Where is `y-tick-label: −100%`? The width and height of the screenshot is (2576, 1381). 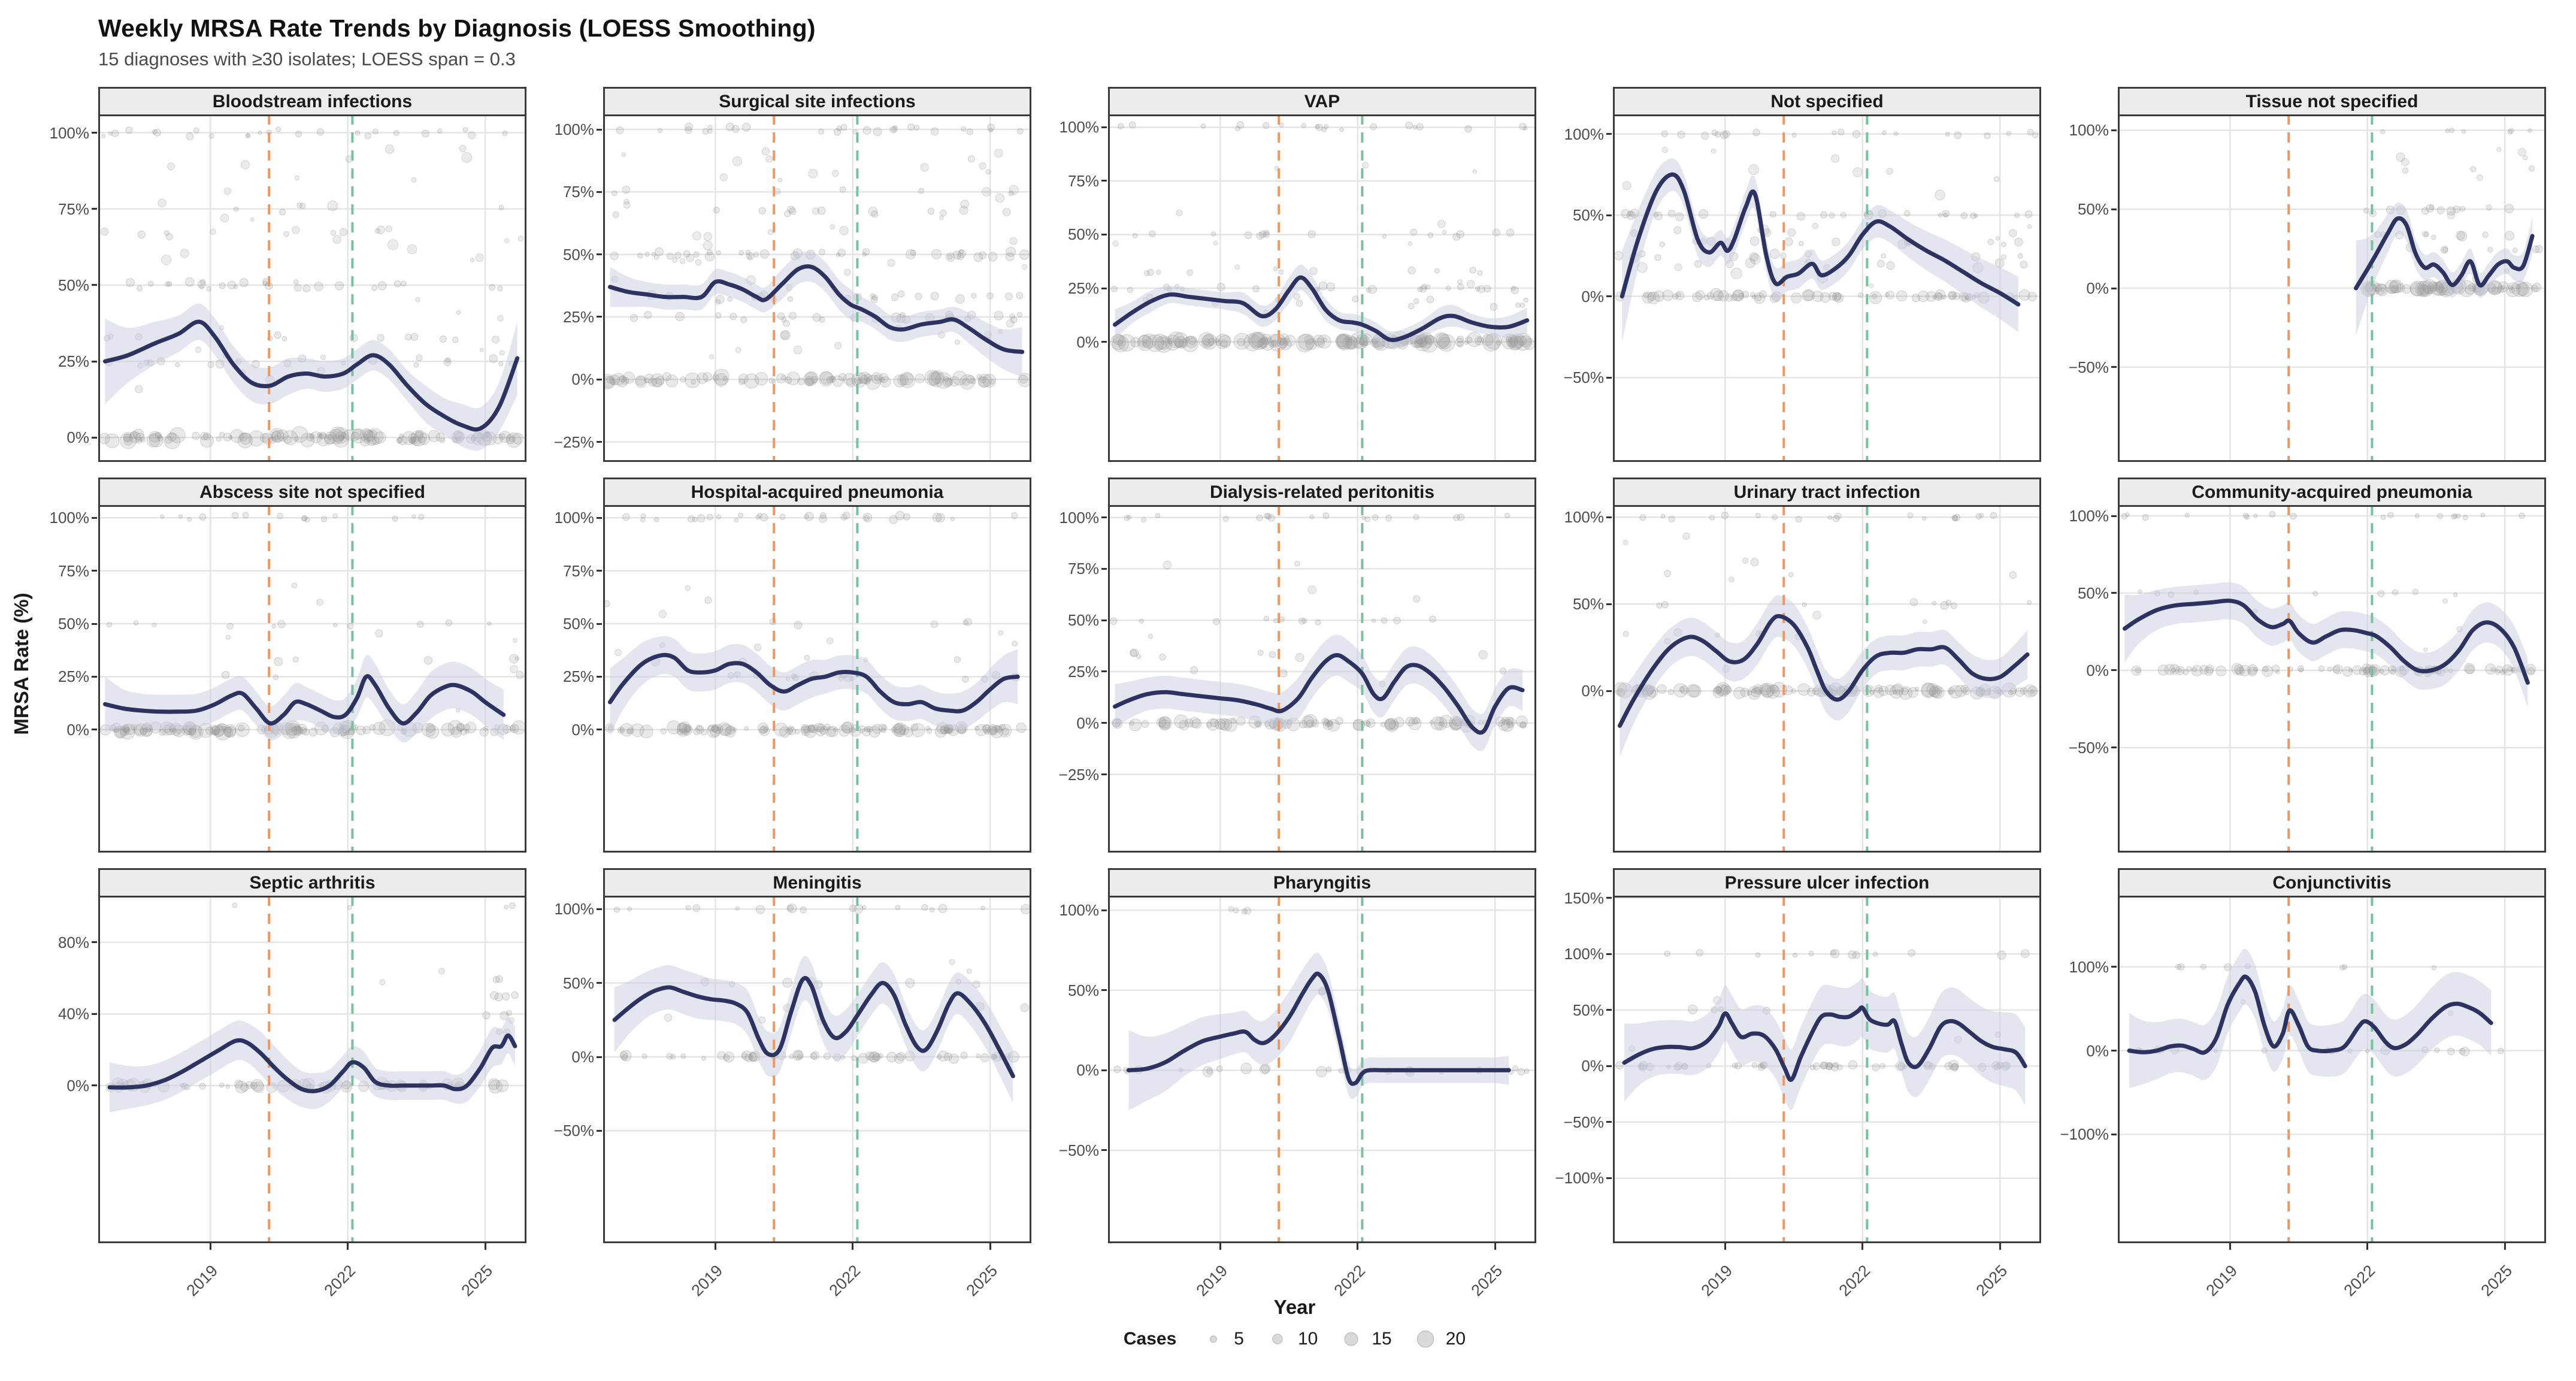 y-tick-label: −100% is located at coordinates (2084, 1134).